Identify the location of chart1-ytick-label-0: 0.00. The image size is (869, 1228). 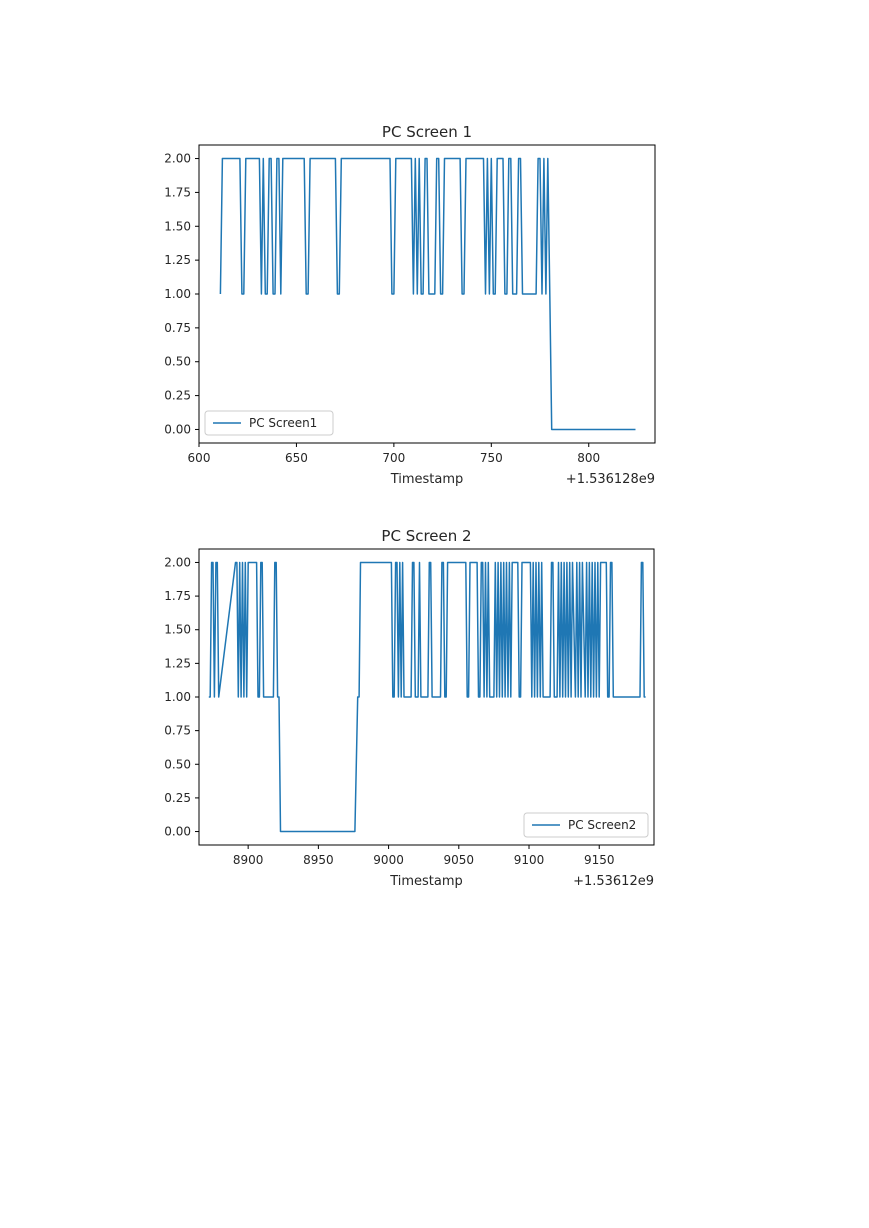
(177, 429).